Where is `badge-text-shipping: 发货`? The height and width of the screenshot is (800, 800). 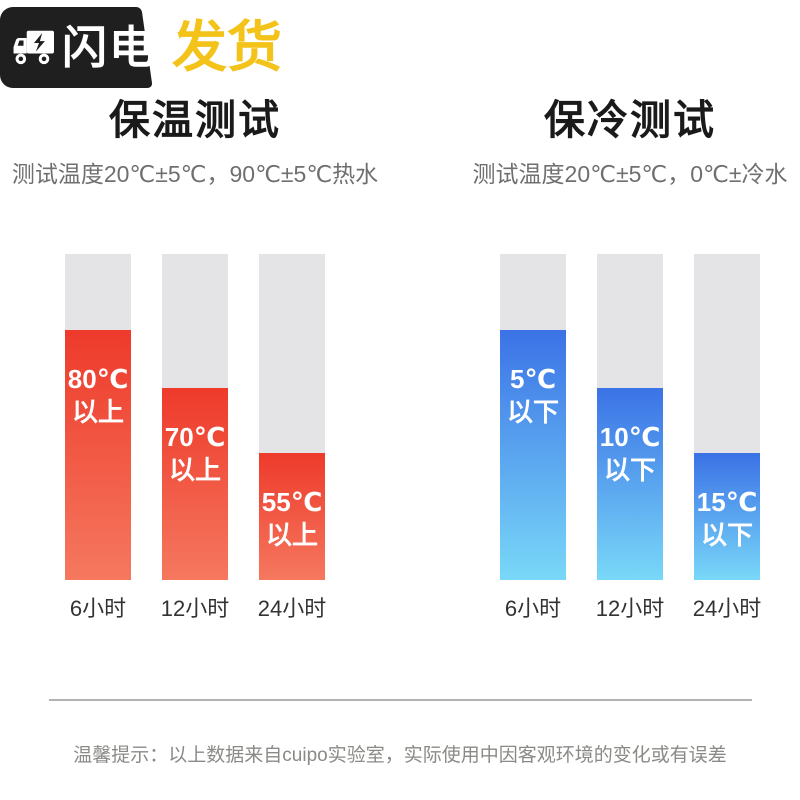 badge-text-shipping: 发货 is located at coordinates (227, 47).